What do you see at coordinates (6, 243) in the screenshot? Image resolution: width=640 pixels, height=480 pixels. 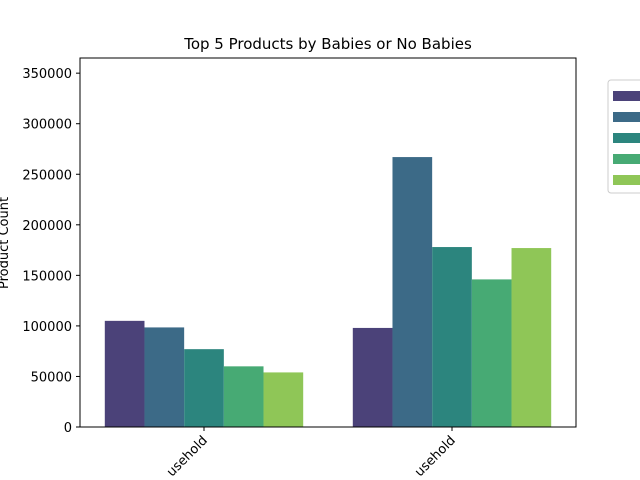 I see `y-axis-label: Product Count` at bounding box center [6, 243].